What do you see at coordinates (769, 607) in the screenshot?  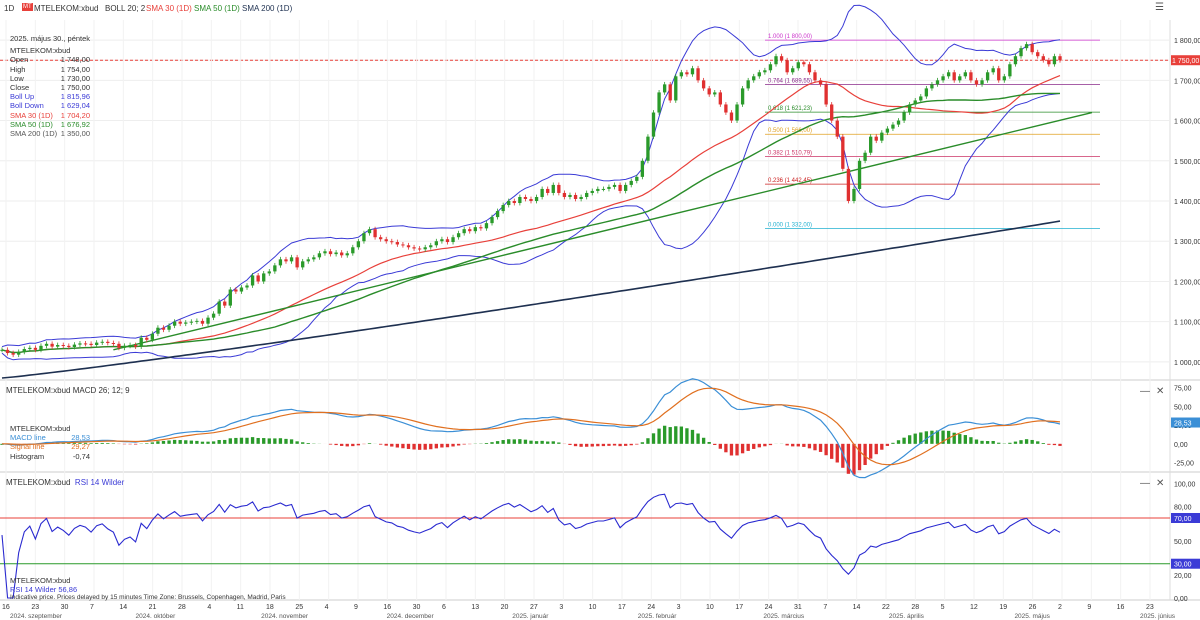 I see `x-tick-label: 24` at bounding box center [769, 607].